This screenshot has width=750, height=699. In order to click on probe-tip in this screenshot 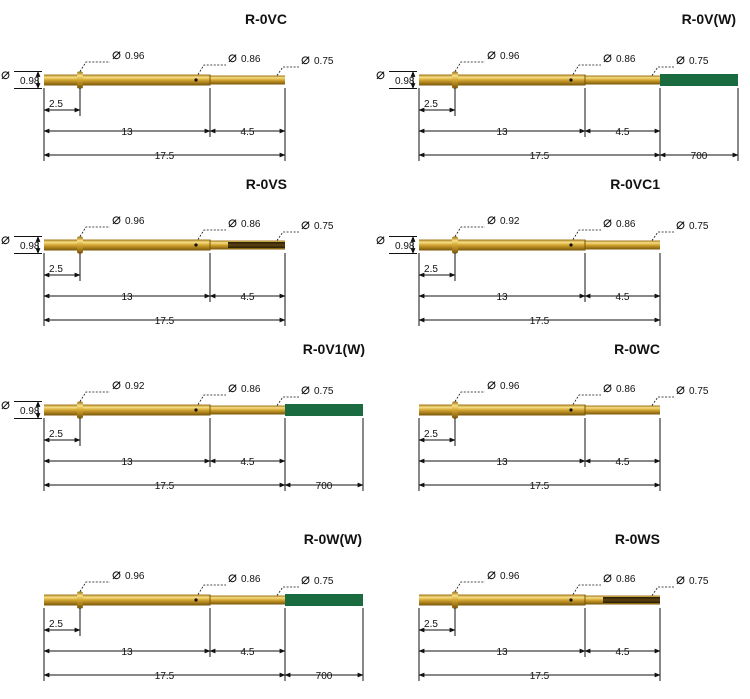, I will do `click(622, 80)`.